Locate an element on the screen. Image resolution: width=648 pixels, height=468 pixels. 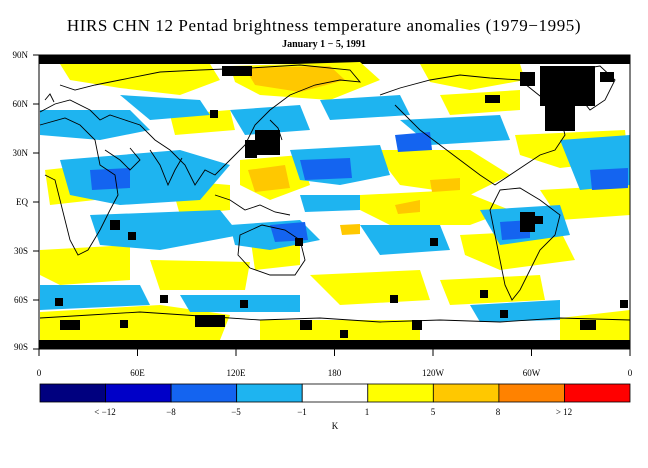
lon-label: 180 is located at coordinates (334, 373).